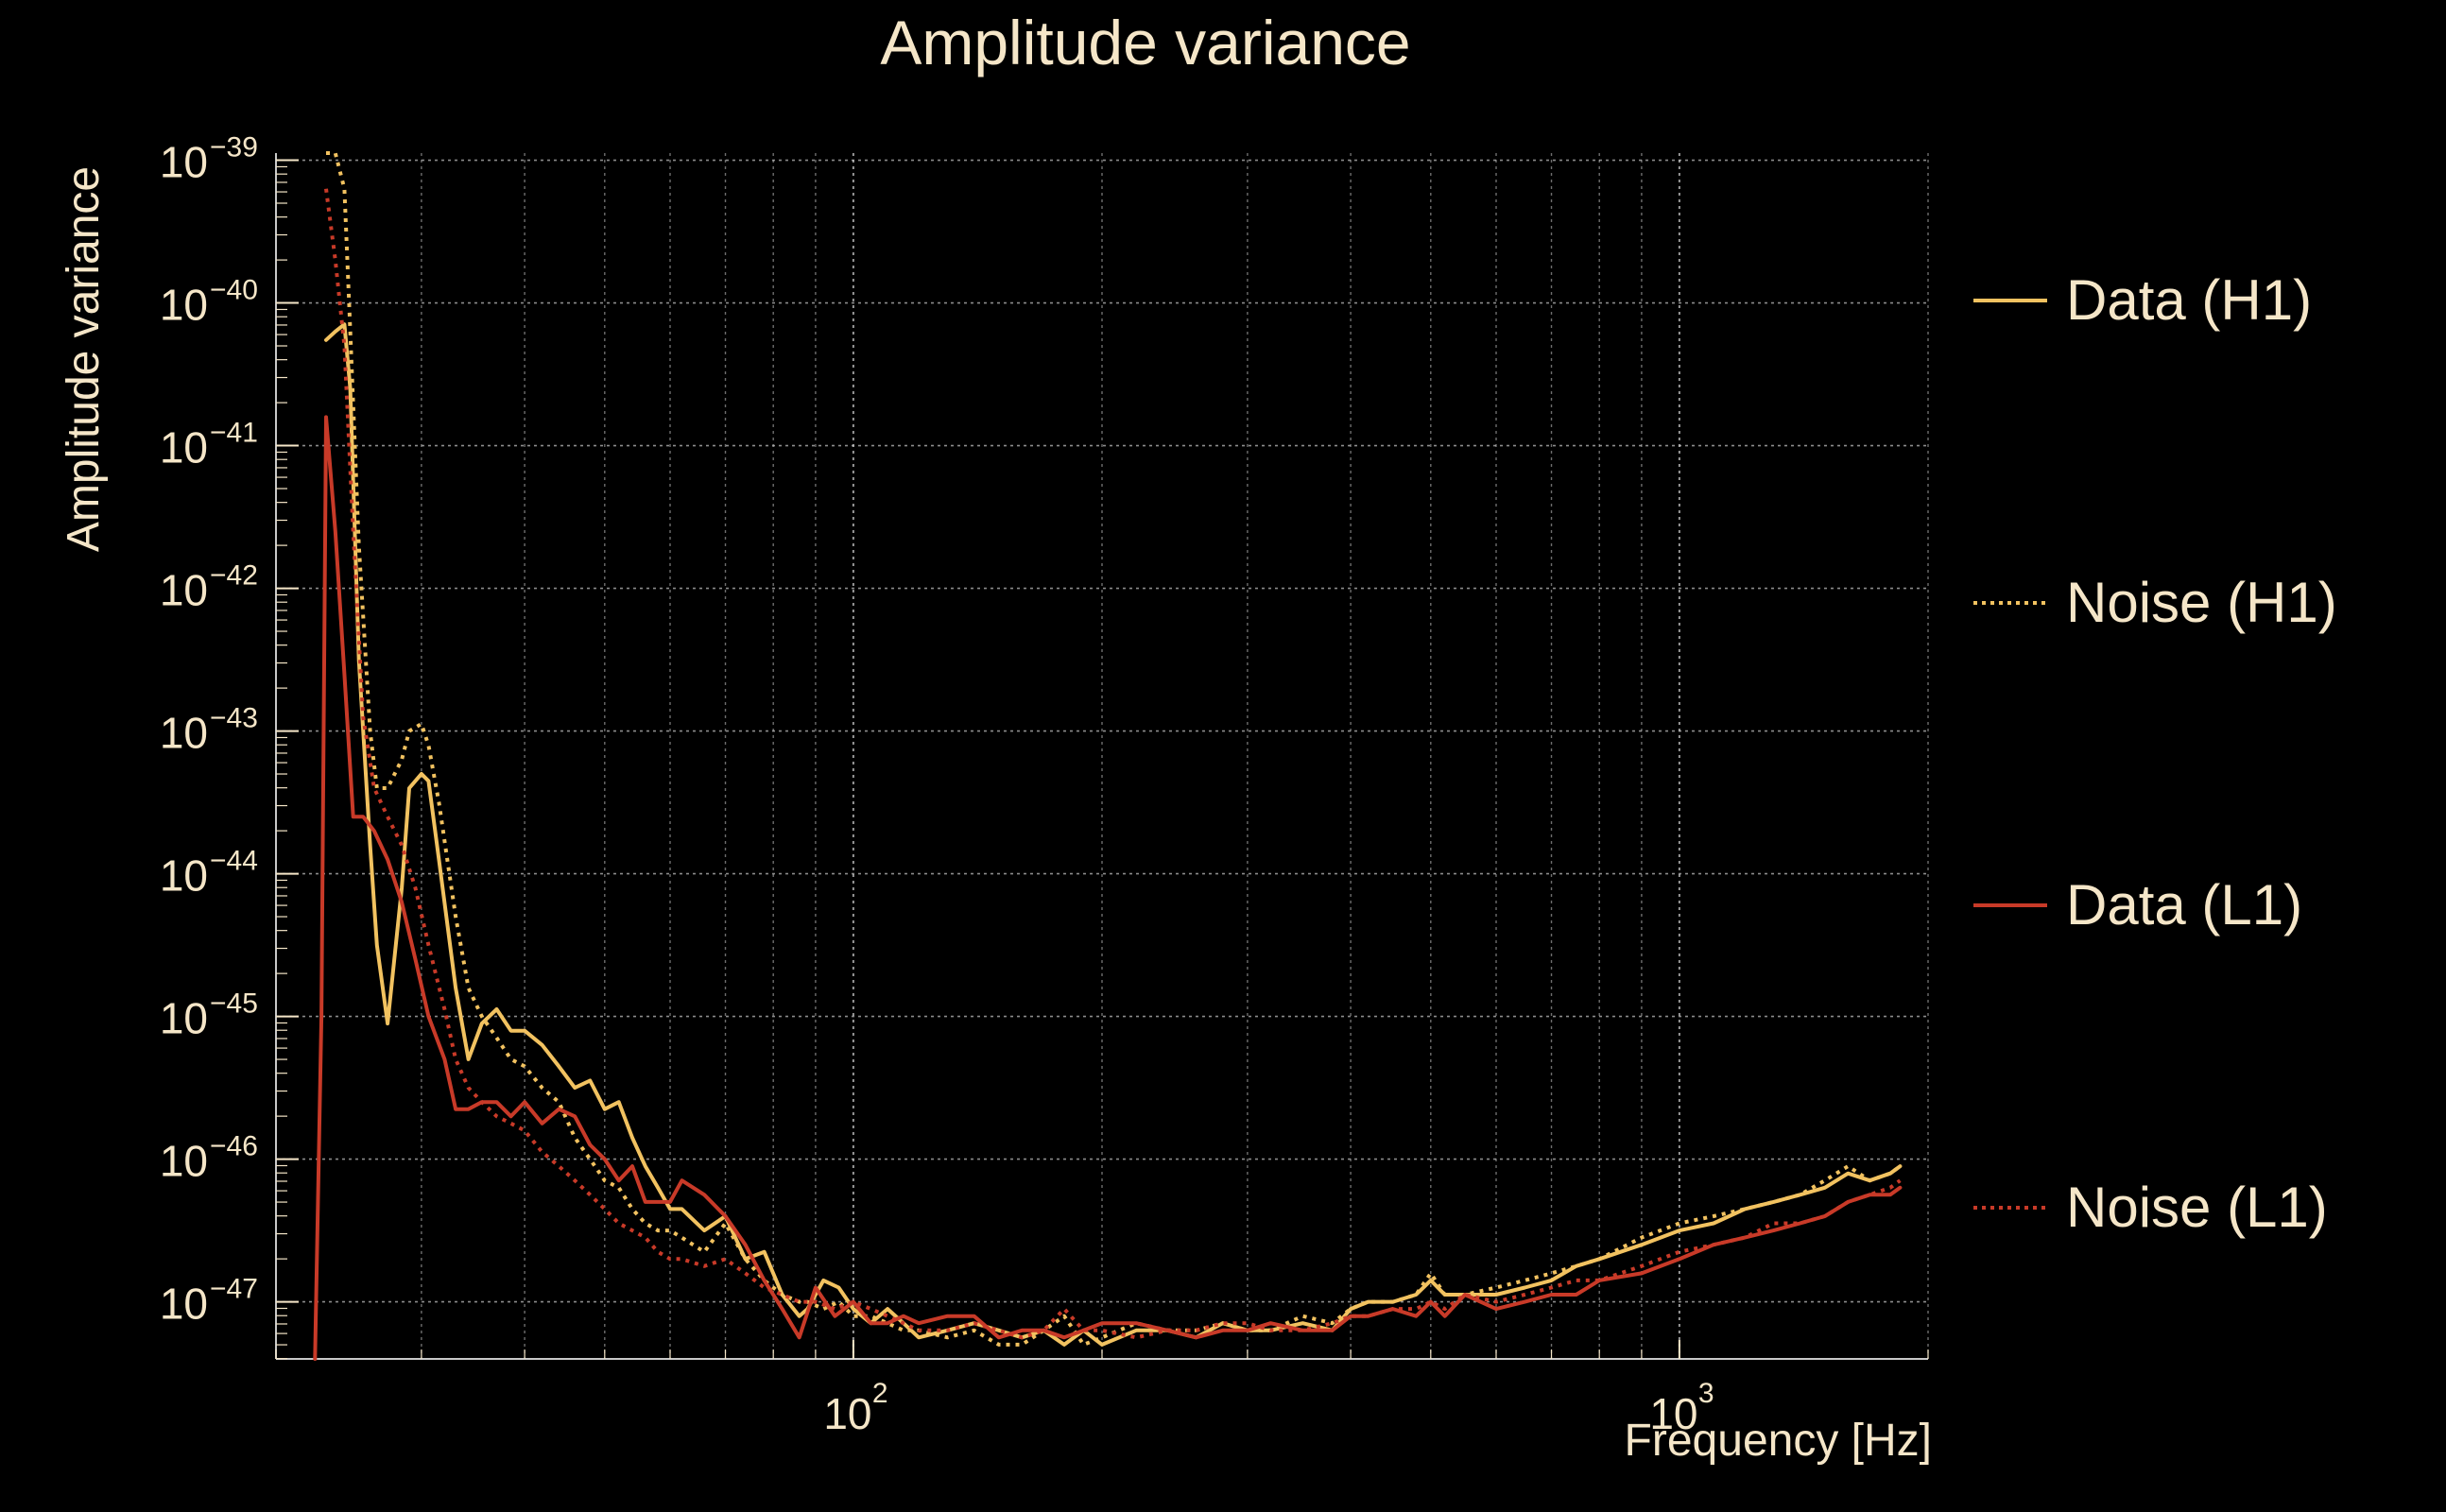  Describe the element at coordinates (1706, 1393) in the screenshot. I see `x-tick-exponent: 3` at that location.